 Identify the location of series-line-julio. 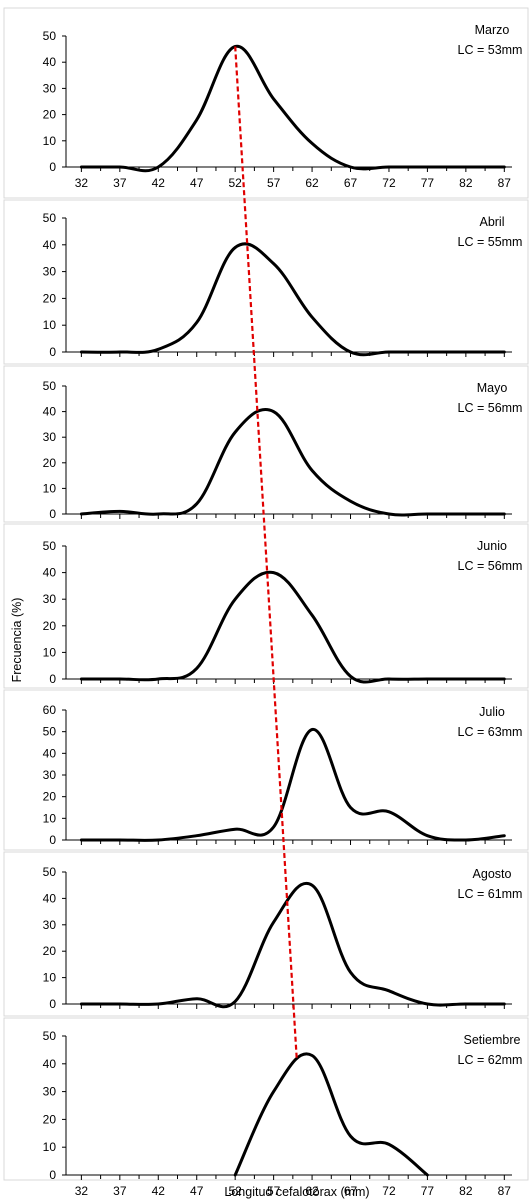
(292, 785).